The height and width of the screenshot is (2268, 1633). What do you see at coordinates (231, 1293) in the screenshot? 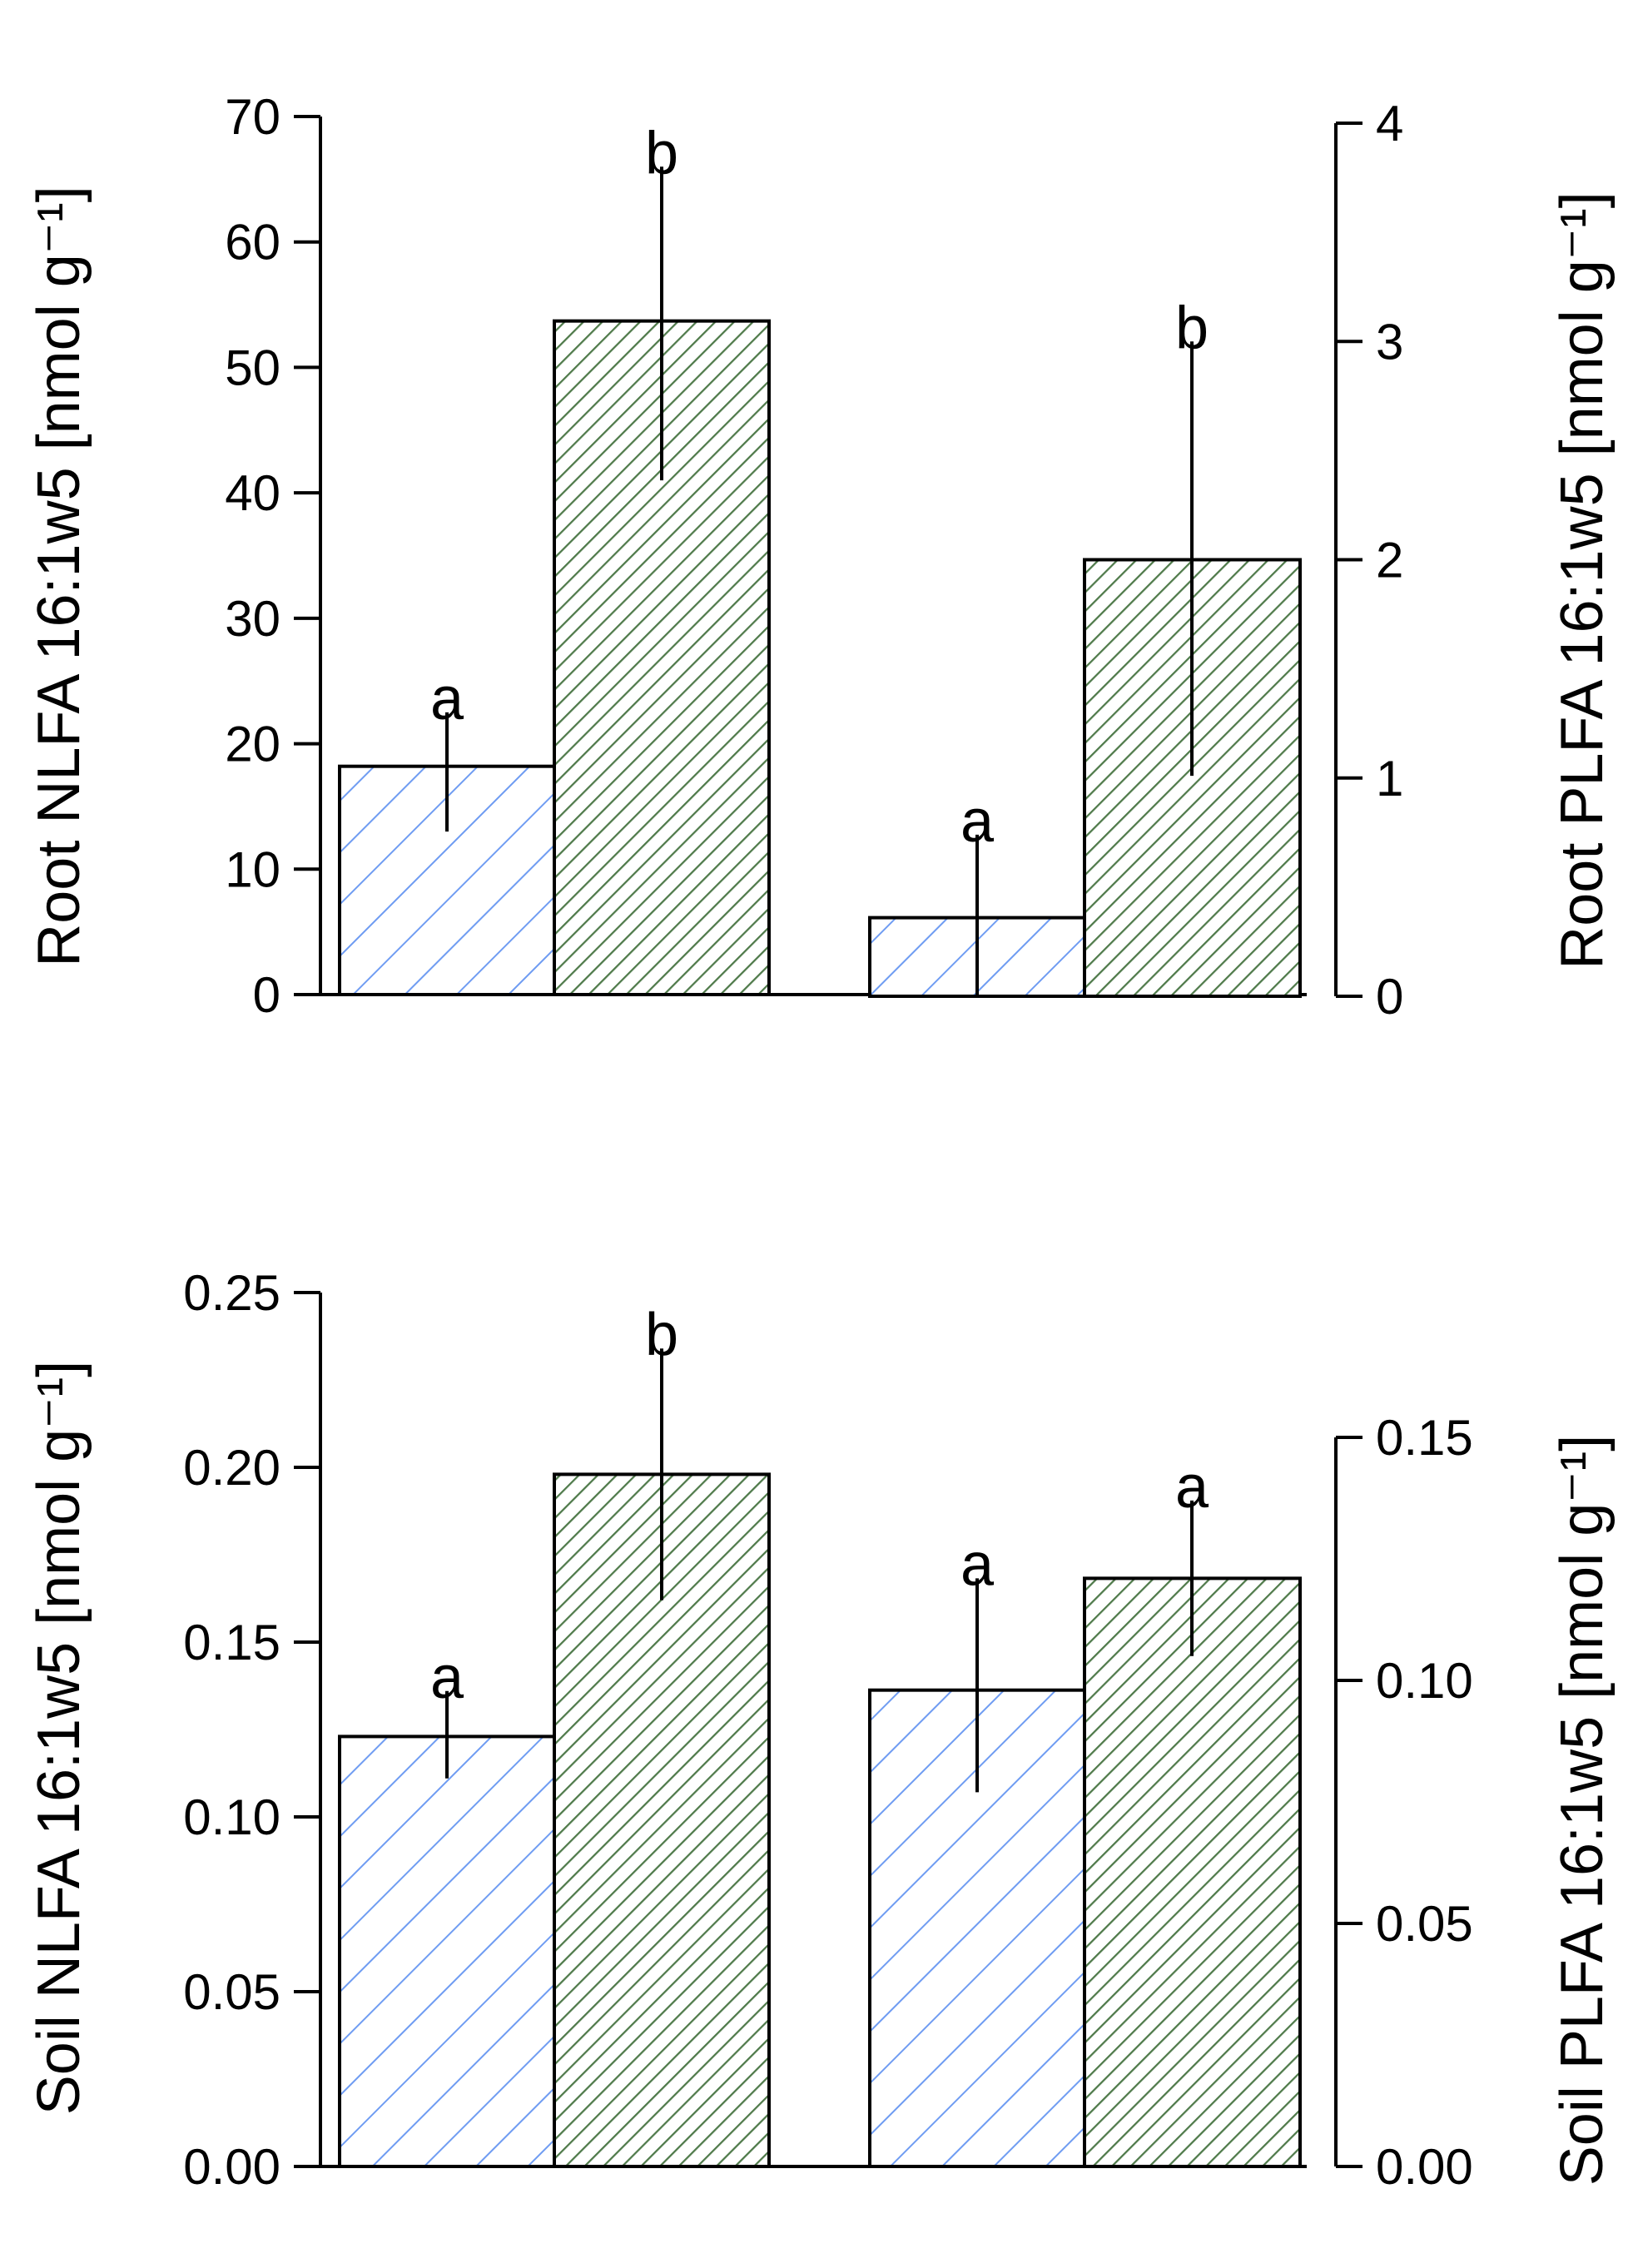
I see `left-y-tick-label: 0.25` at bounding box center [231, 1293].